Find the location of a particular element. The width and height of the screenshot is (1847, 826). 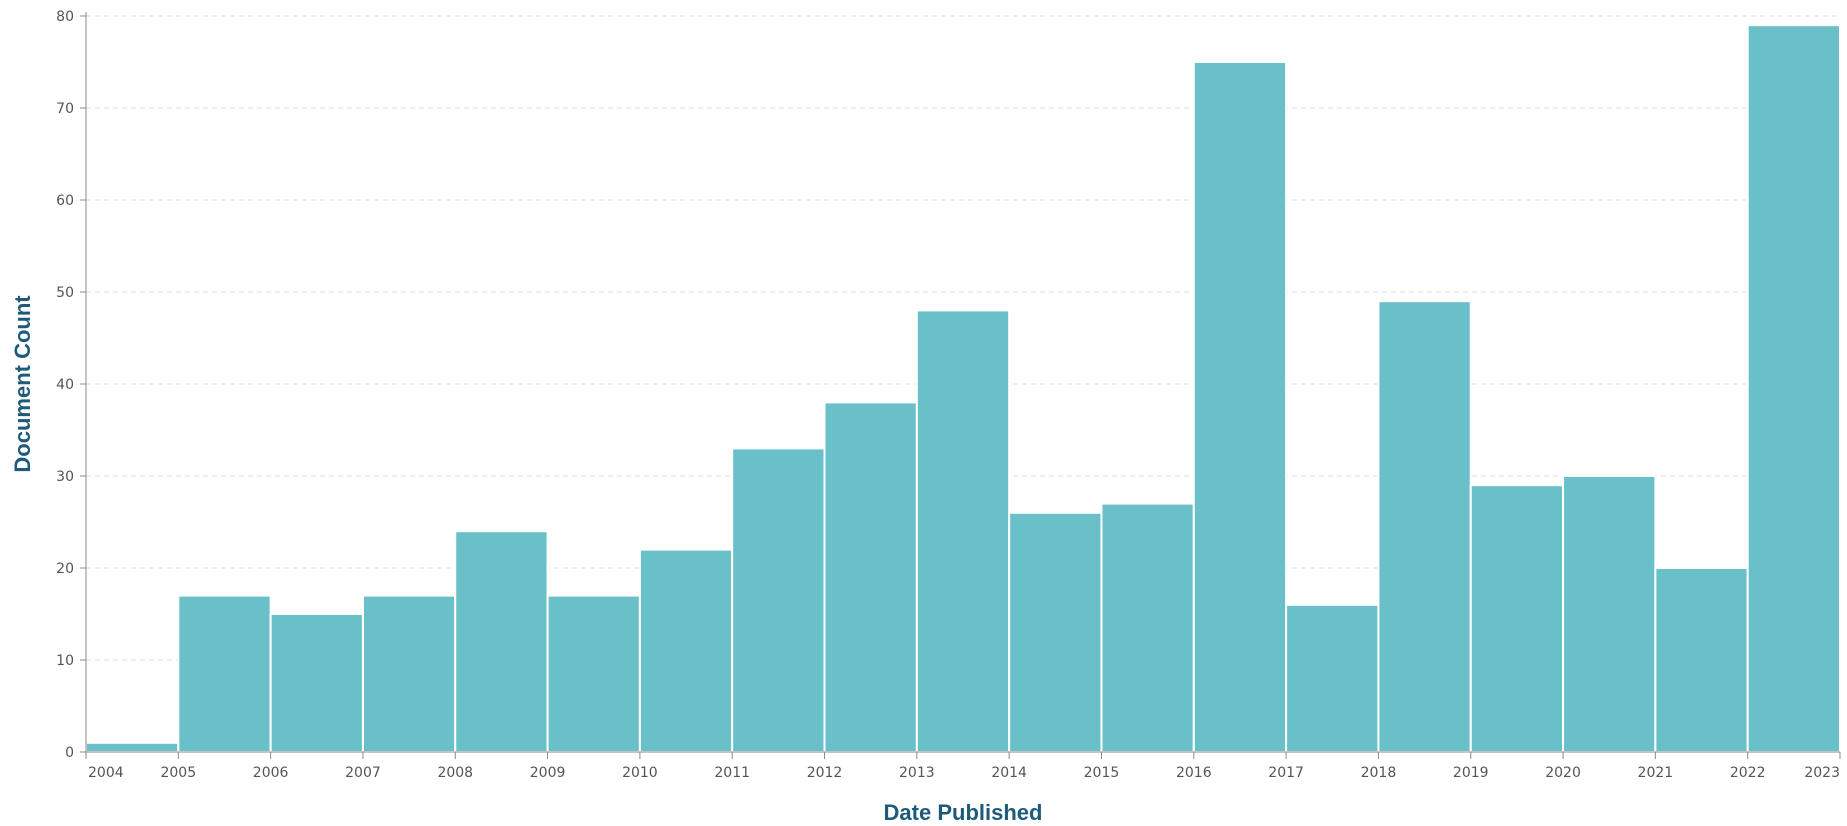

x-tick-label: 2022 is located at coordinates (1748, 773).